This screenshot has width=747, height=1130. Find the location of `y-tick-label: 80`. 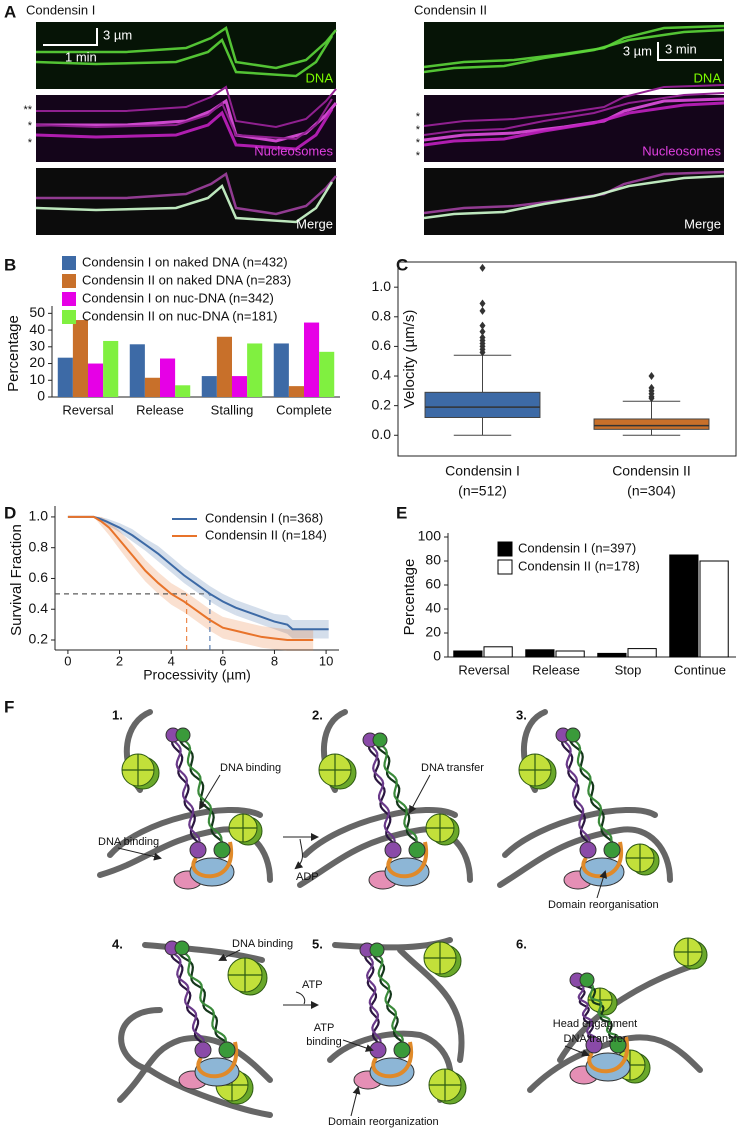

y-tick-label: 80 is located at coordinates (433, 560).